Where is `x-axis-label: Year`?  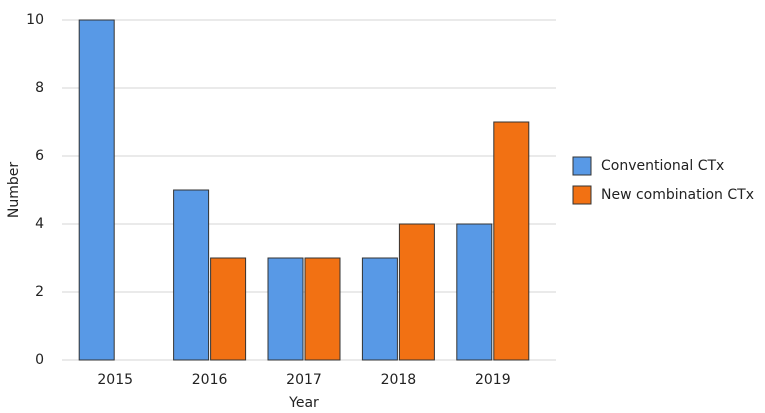 x-axis-label: Year is located at coordinates (303, 403).